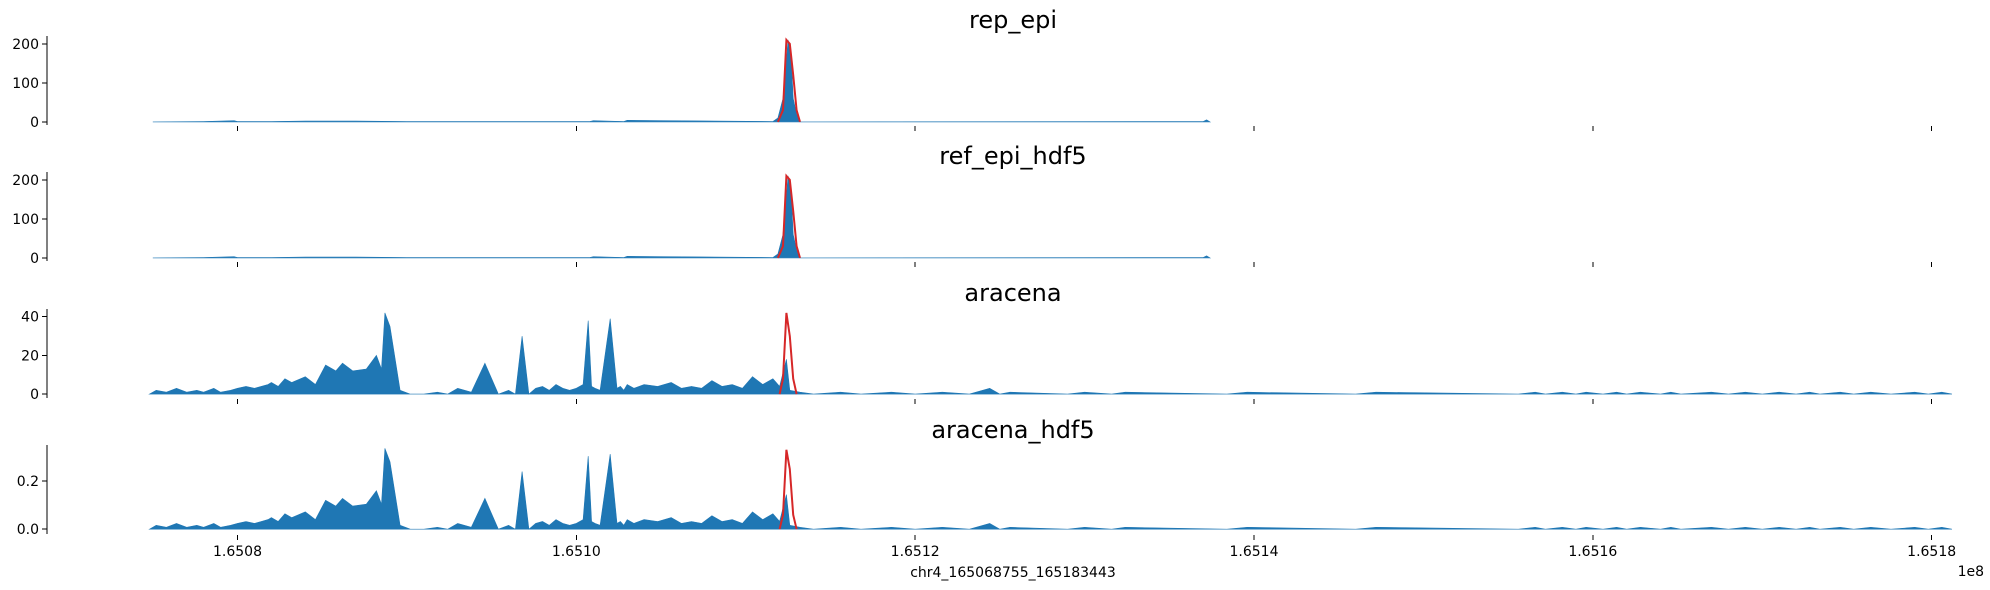 The width and height of the screenshot is (1990, 590). What do you see at coordinates (1012, 156) in the screenshot?
I see `panel-title: ref_epi_hdf5` at bounding box center [1012, 156].